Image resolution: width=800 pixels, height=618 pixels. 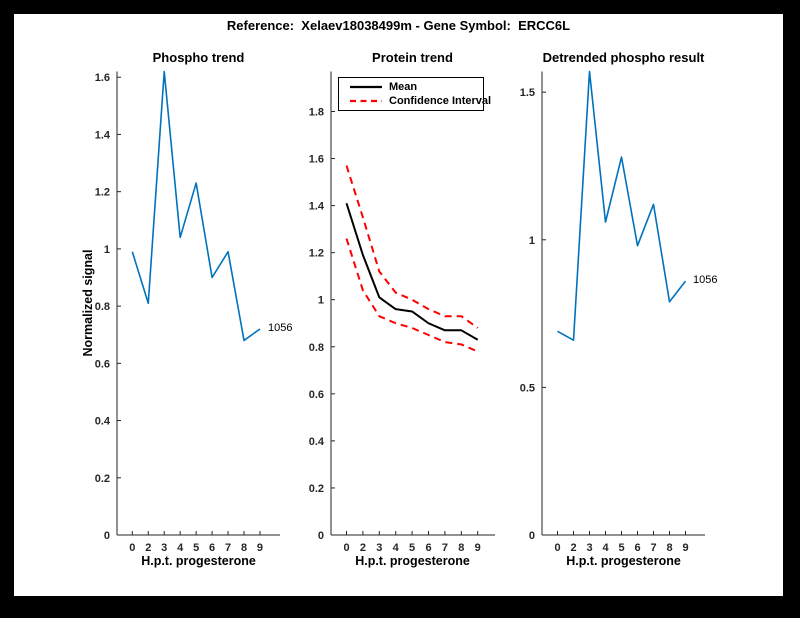 I want to click on series-confidence-interval-upper, so click(x=412, y=247).